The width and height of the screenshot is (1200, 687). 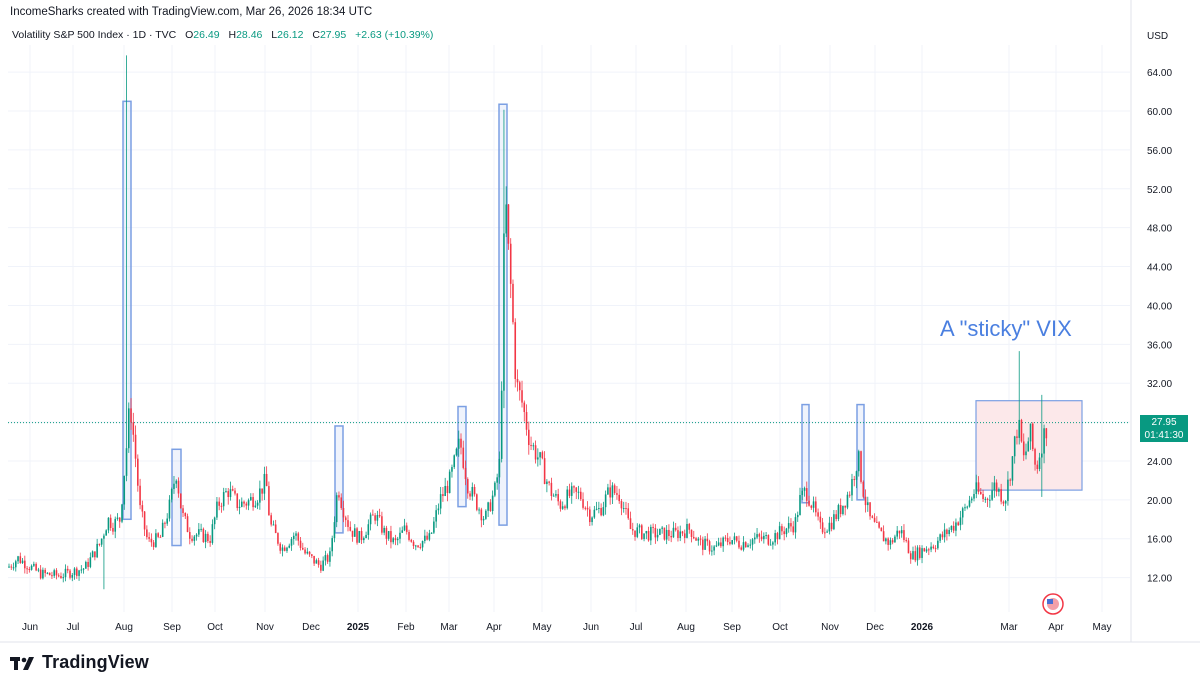 I want to click on last-price-tag: 27.95 01:41:30, so click(x=1164, y=428).